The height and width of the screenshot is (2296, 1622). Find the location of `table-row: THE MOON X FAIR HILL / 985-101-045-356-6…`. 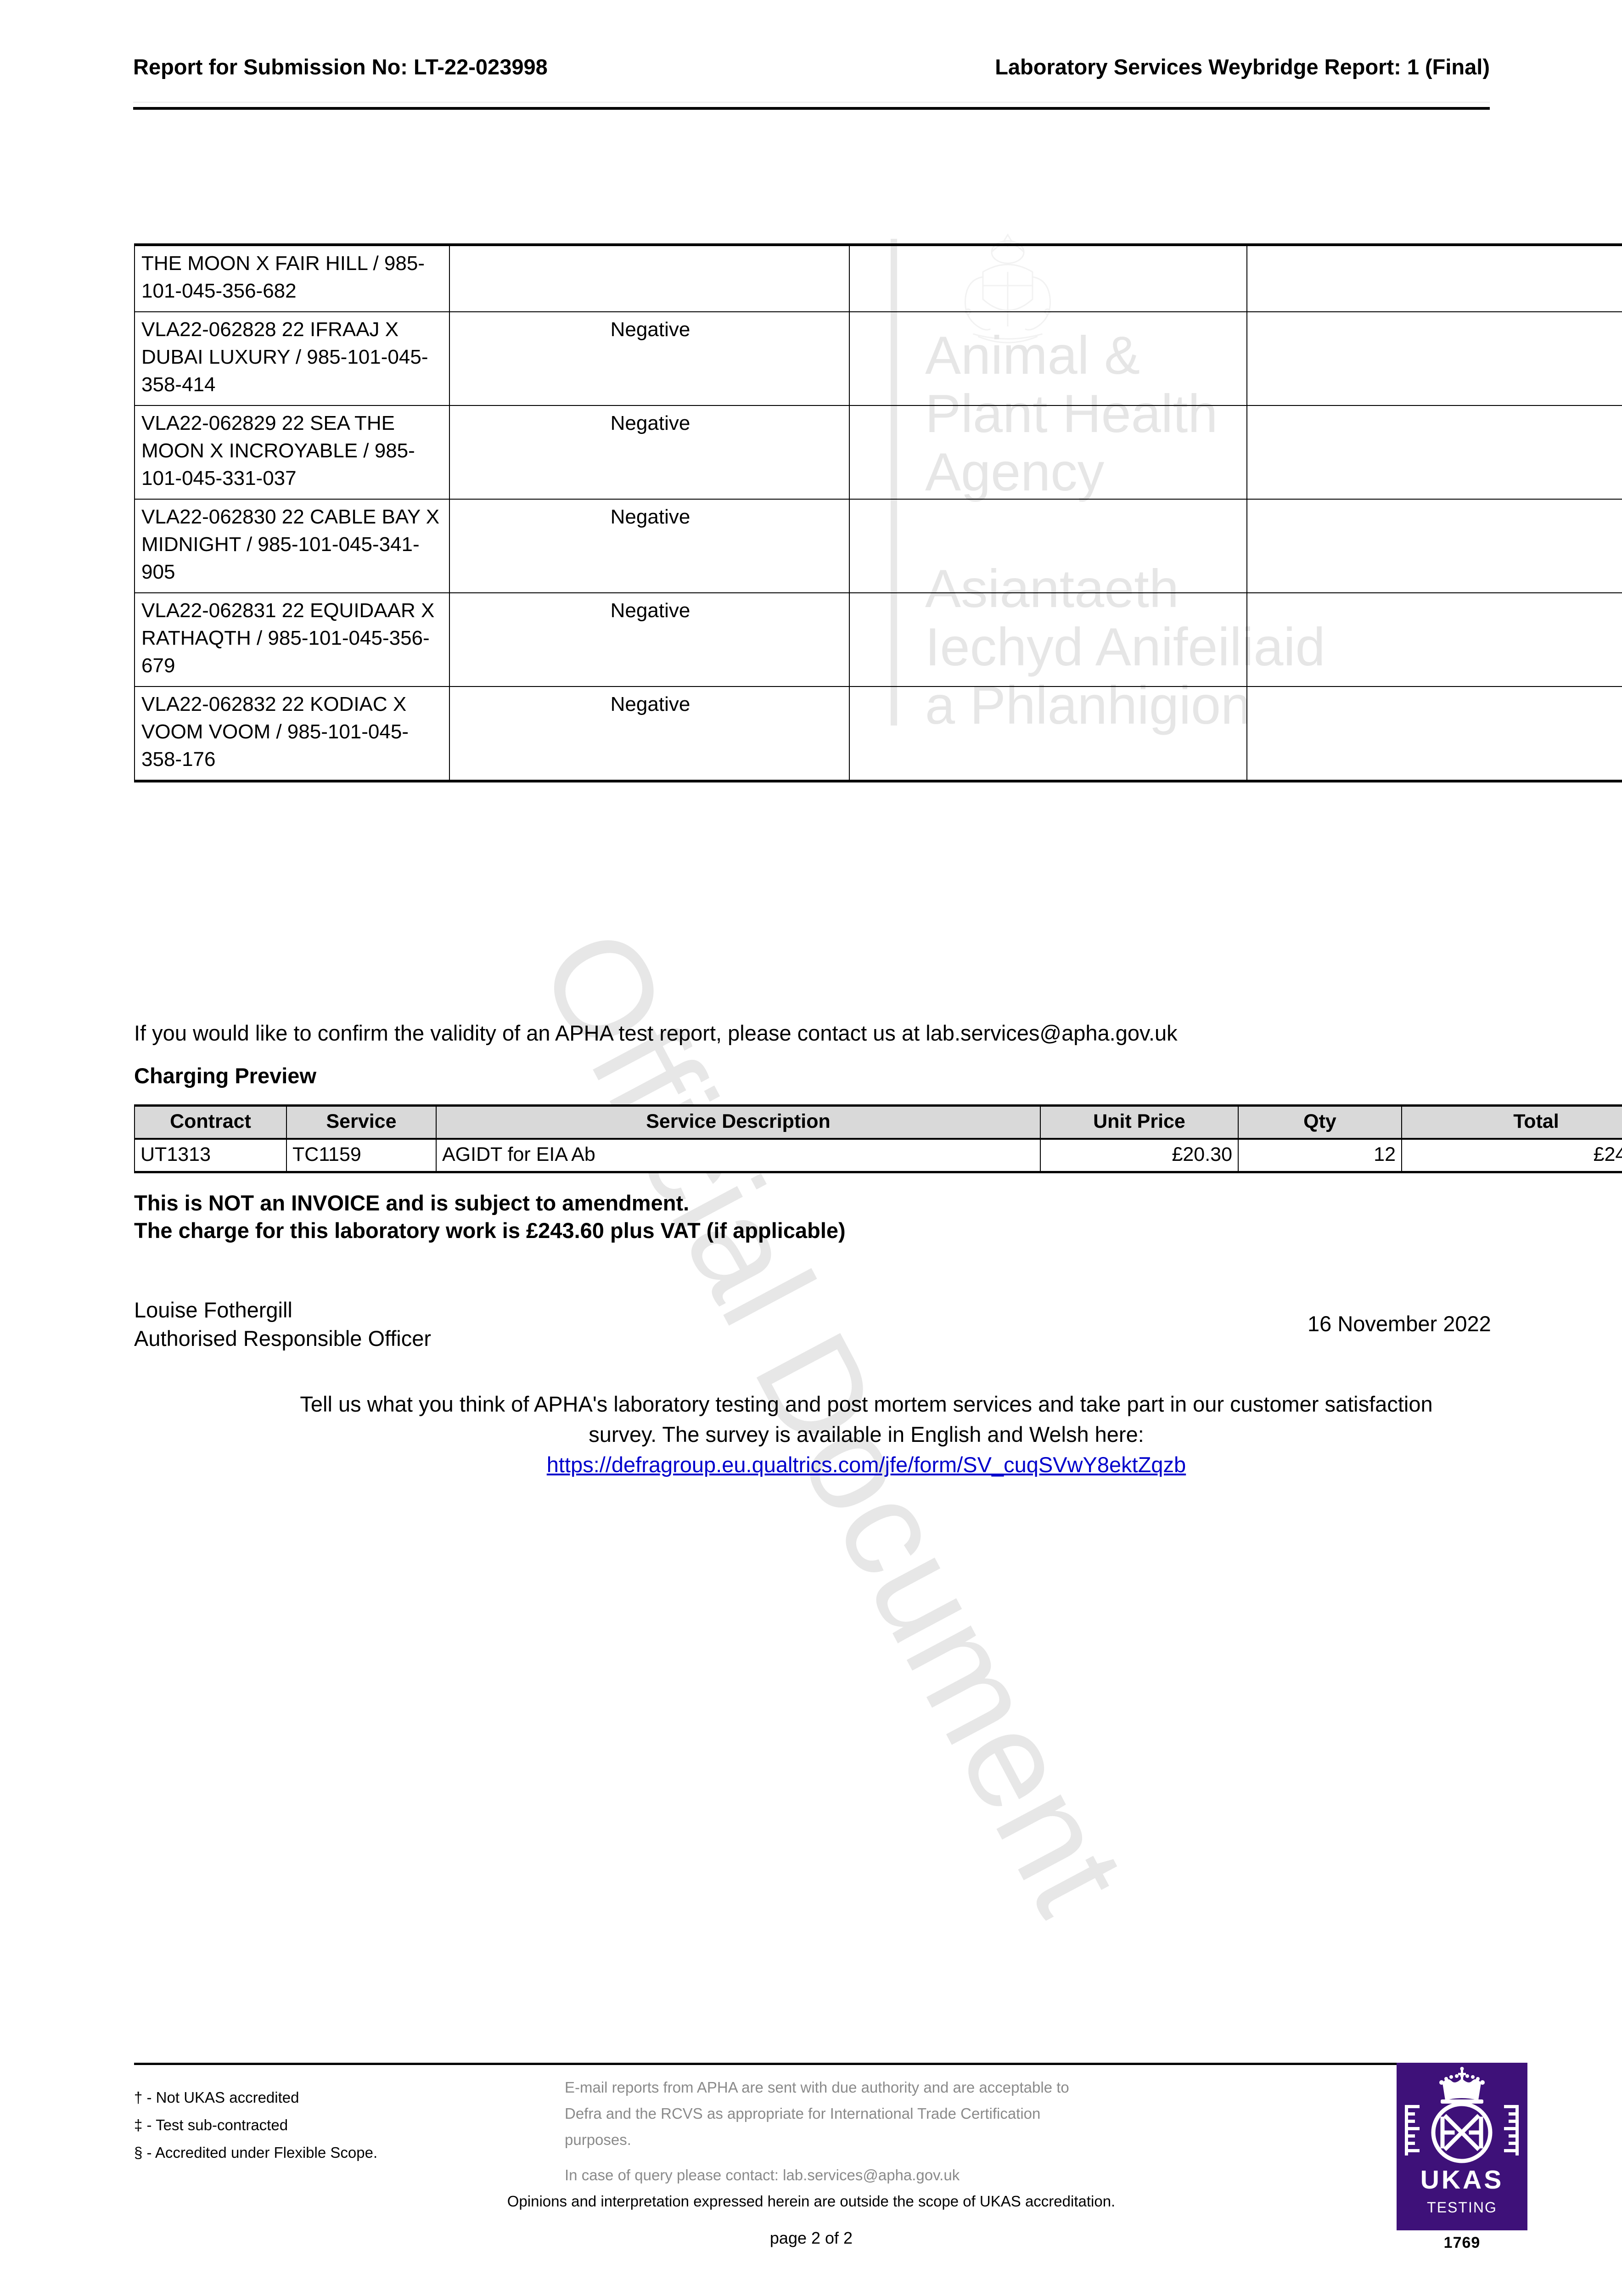

table-row: THE MOON X FAIR HILL / 985-101-045-356-6… is located at coordinates (878, 277).